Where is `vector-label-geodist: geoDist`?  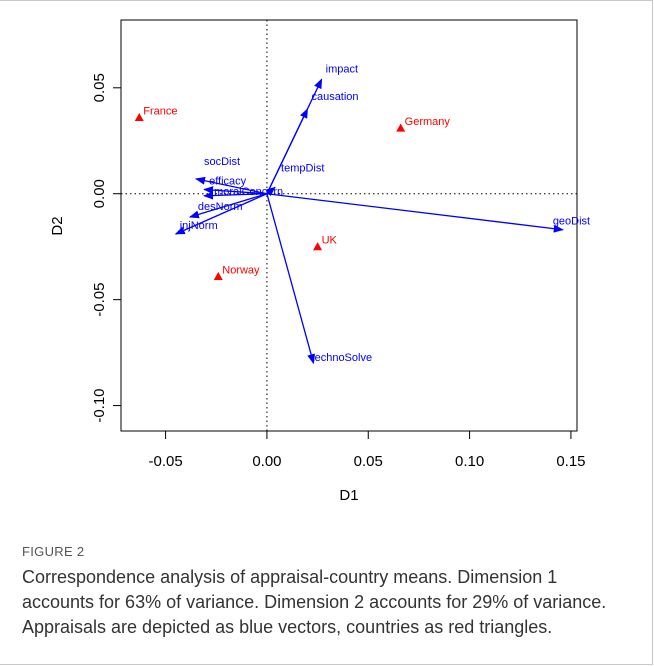
vector-label-geodist: geoDist is located at coordinates (571, 222).